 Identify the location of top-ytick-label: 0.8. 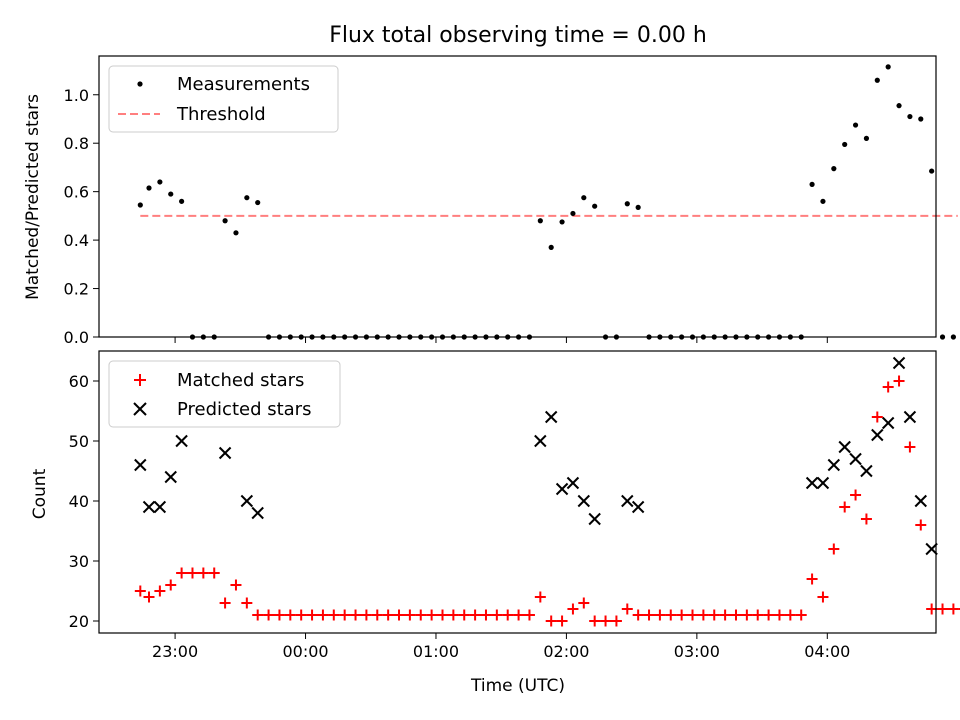
(76, 143).